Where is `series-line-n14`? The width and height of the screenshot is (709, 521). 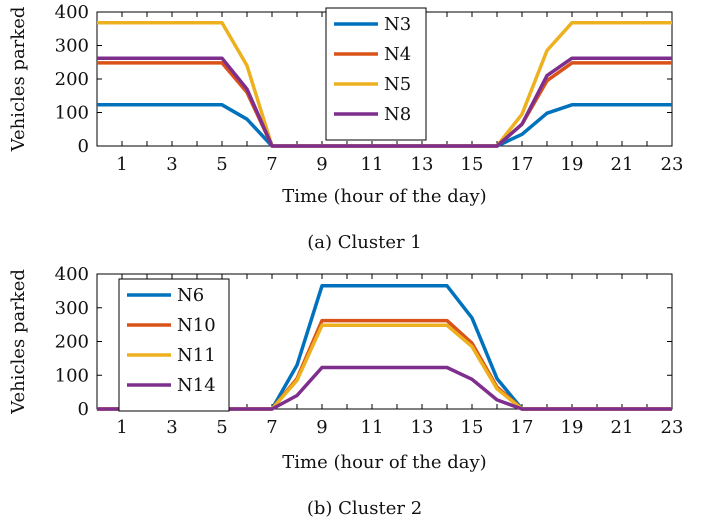
series-line-n14 is located at coordinates (384, 388).